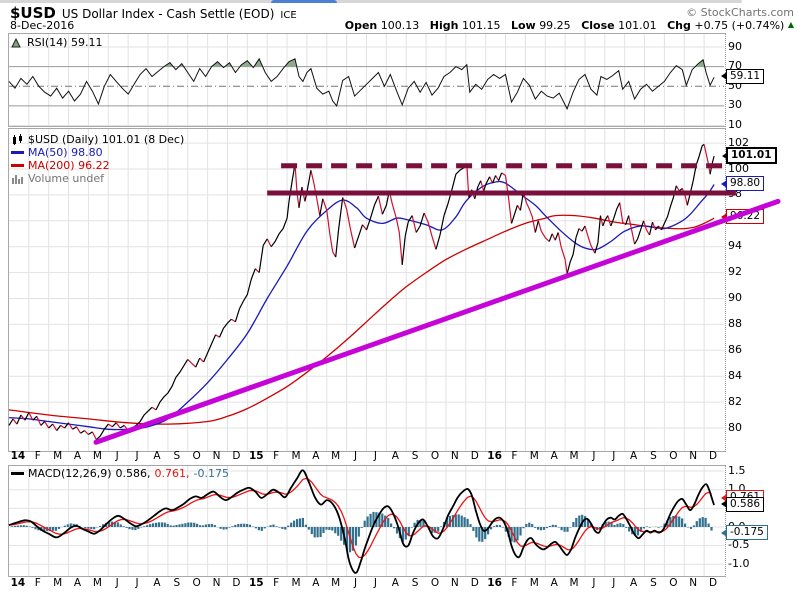 This screenshot has height=600, width=800. Describe the element at coordinates (17, 473) in the screenshot. I see `macd-line-icon` at that location.